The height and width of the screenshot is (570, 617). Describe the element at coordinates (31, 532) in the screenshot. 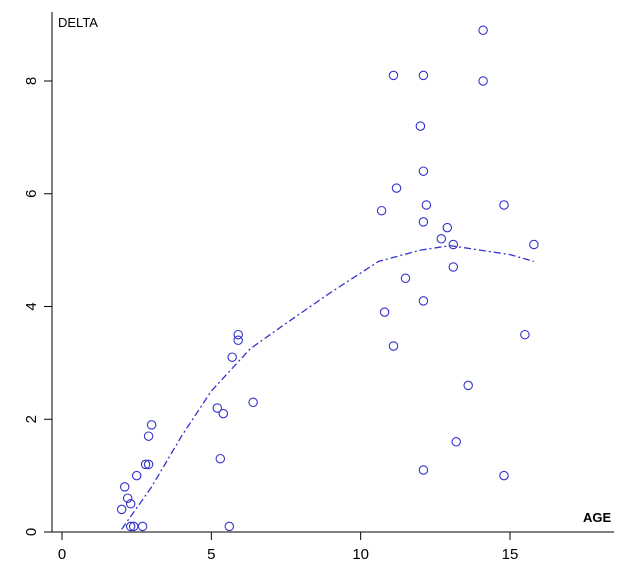

I see `y-tick-label: 0` at that location.